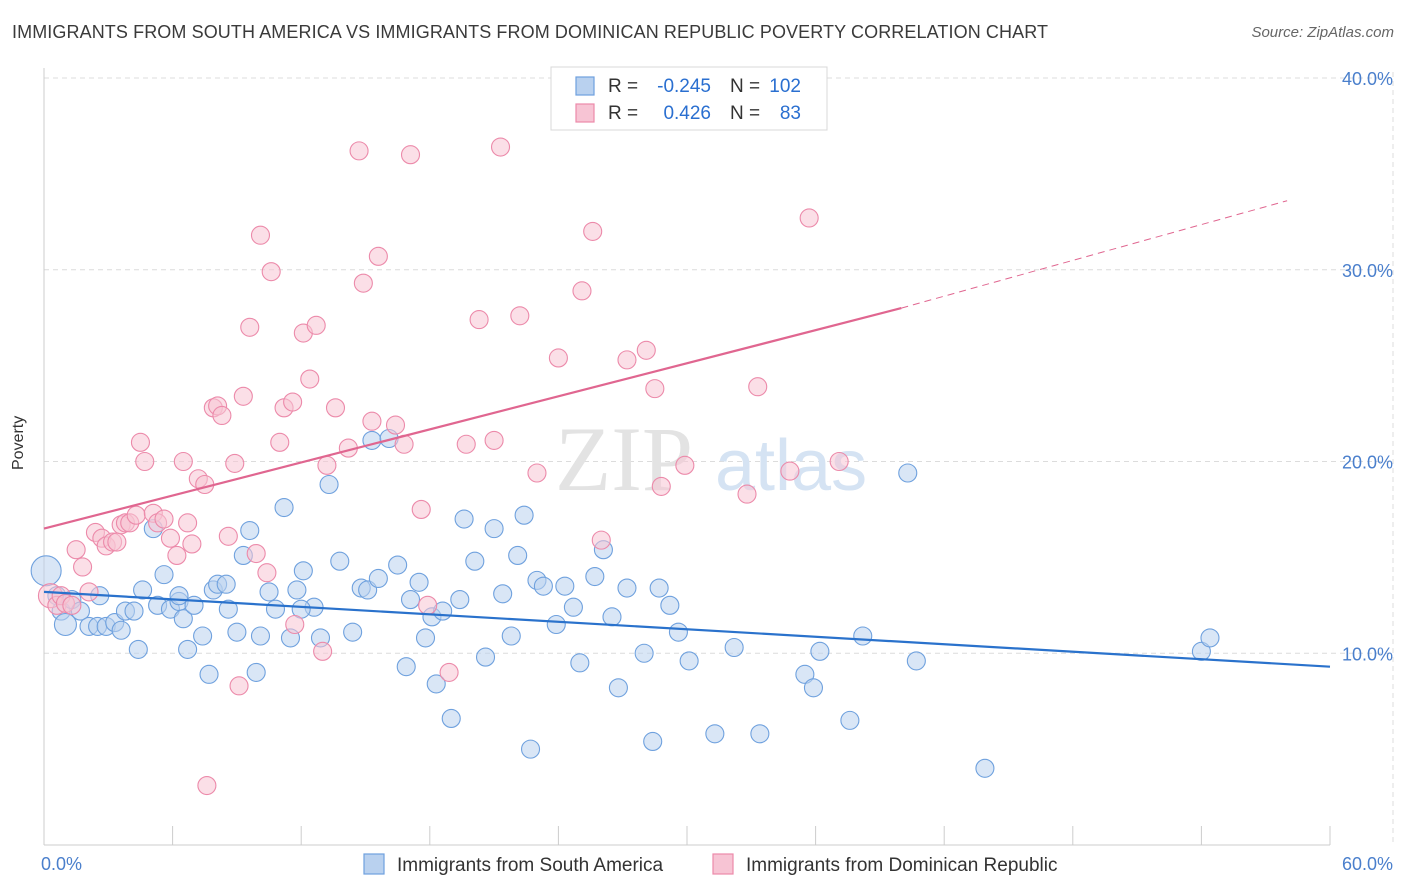 The image size is (1406, 892). What do you see at coordinates (785, 86) in the screenshot?
I see `stats-n-value: 102` at bounding box center [785, 86].